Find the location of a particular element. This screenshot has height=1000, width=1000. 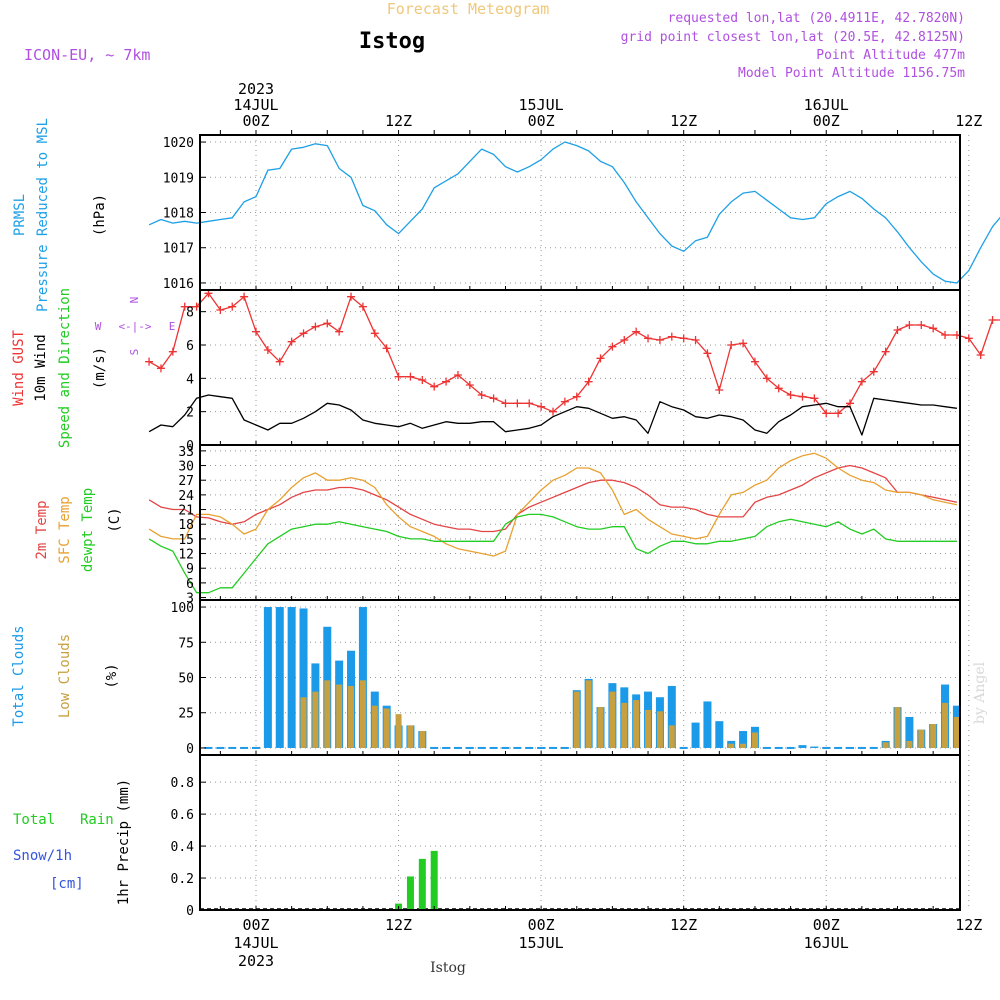

temp-label-sfc: SFC Temp is located at coordinates (65, 529).